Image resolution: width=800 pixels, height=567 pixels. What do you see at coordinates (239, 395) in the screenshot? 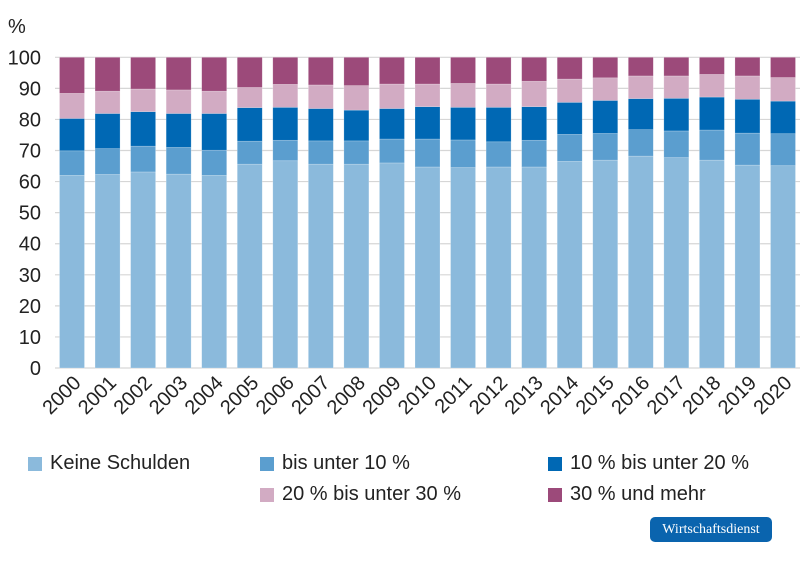
I see `x-tick-label: 2005` at bounding box center [239, 395].